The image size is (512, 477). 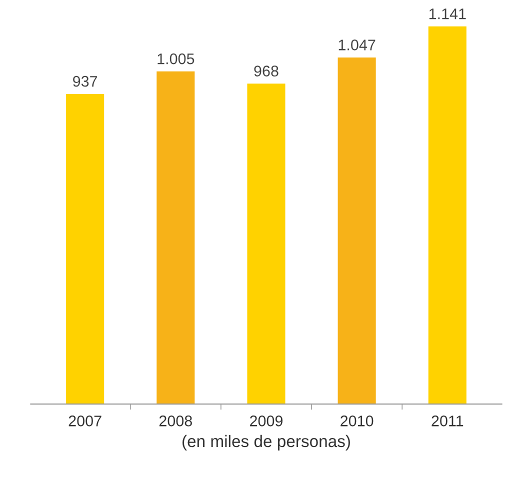 I want to click on data-label: 1.047, so click(x=357, y=45).